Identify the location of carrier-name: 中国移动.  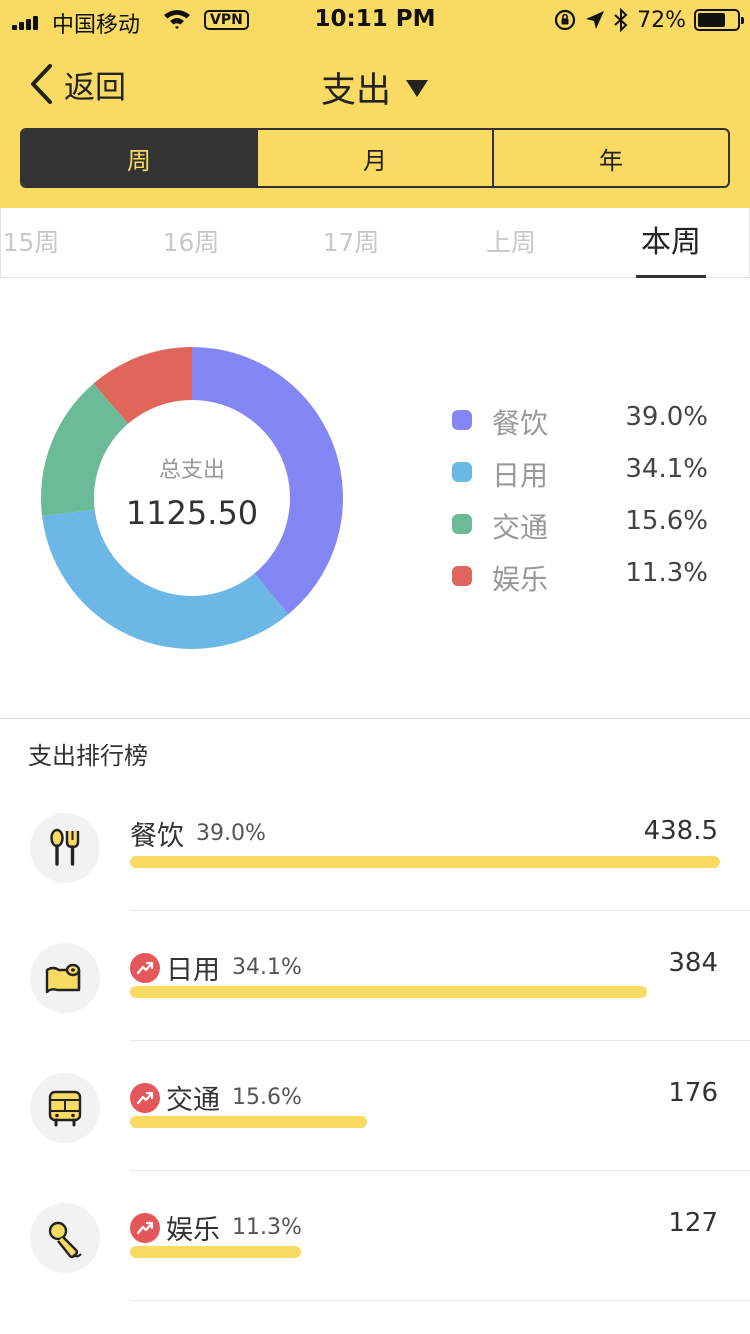
(96, 25).